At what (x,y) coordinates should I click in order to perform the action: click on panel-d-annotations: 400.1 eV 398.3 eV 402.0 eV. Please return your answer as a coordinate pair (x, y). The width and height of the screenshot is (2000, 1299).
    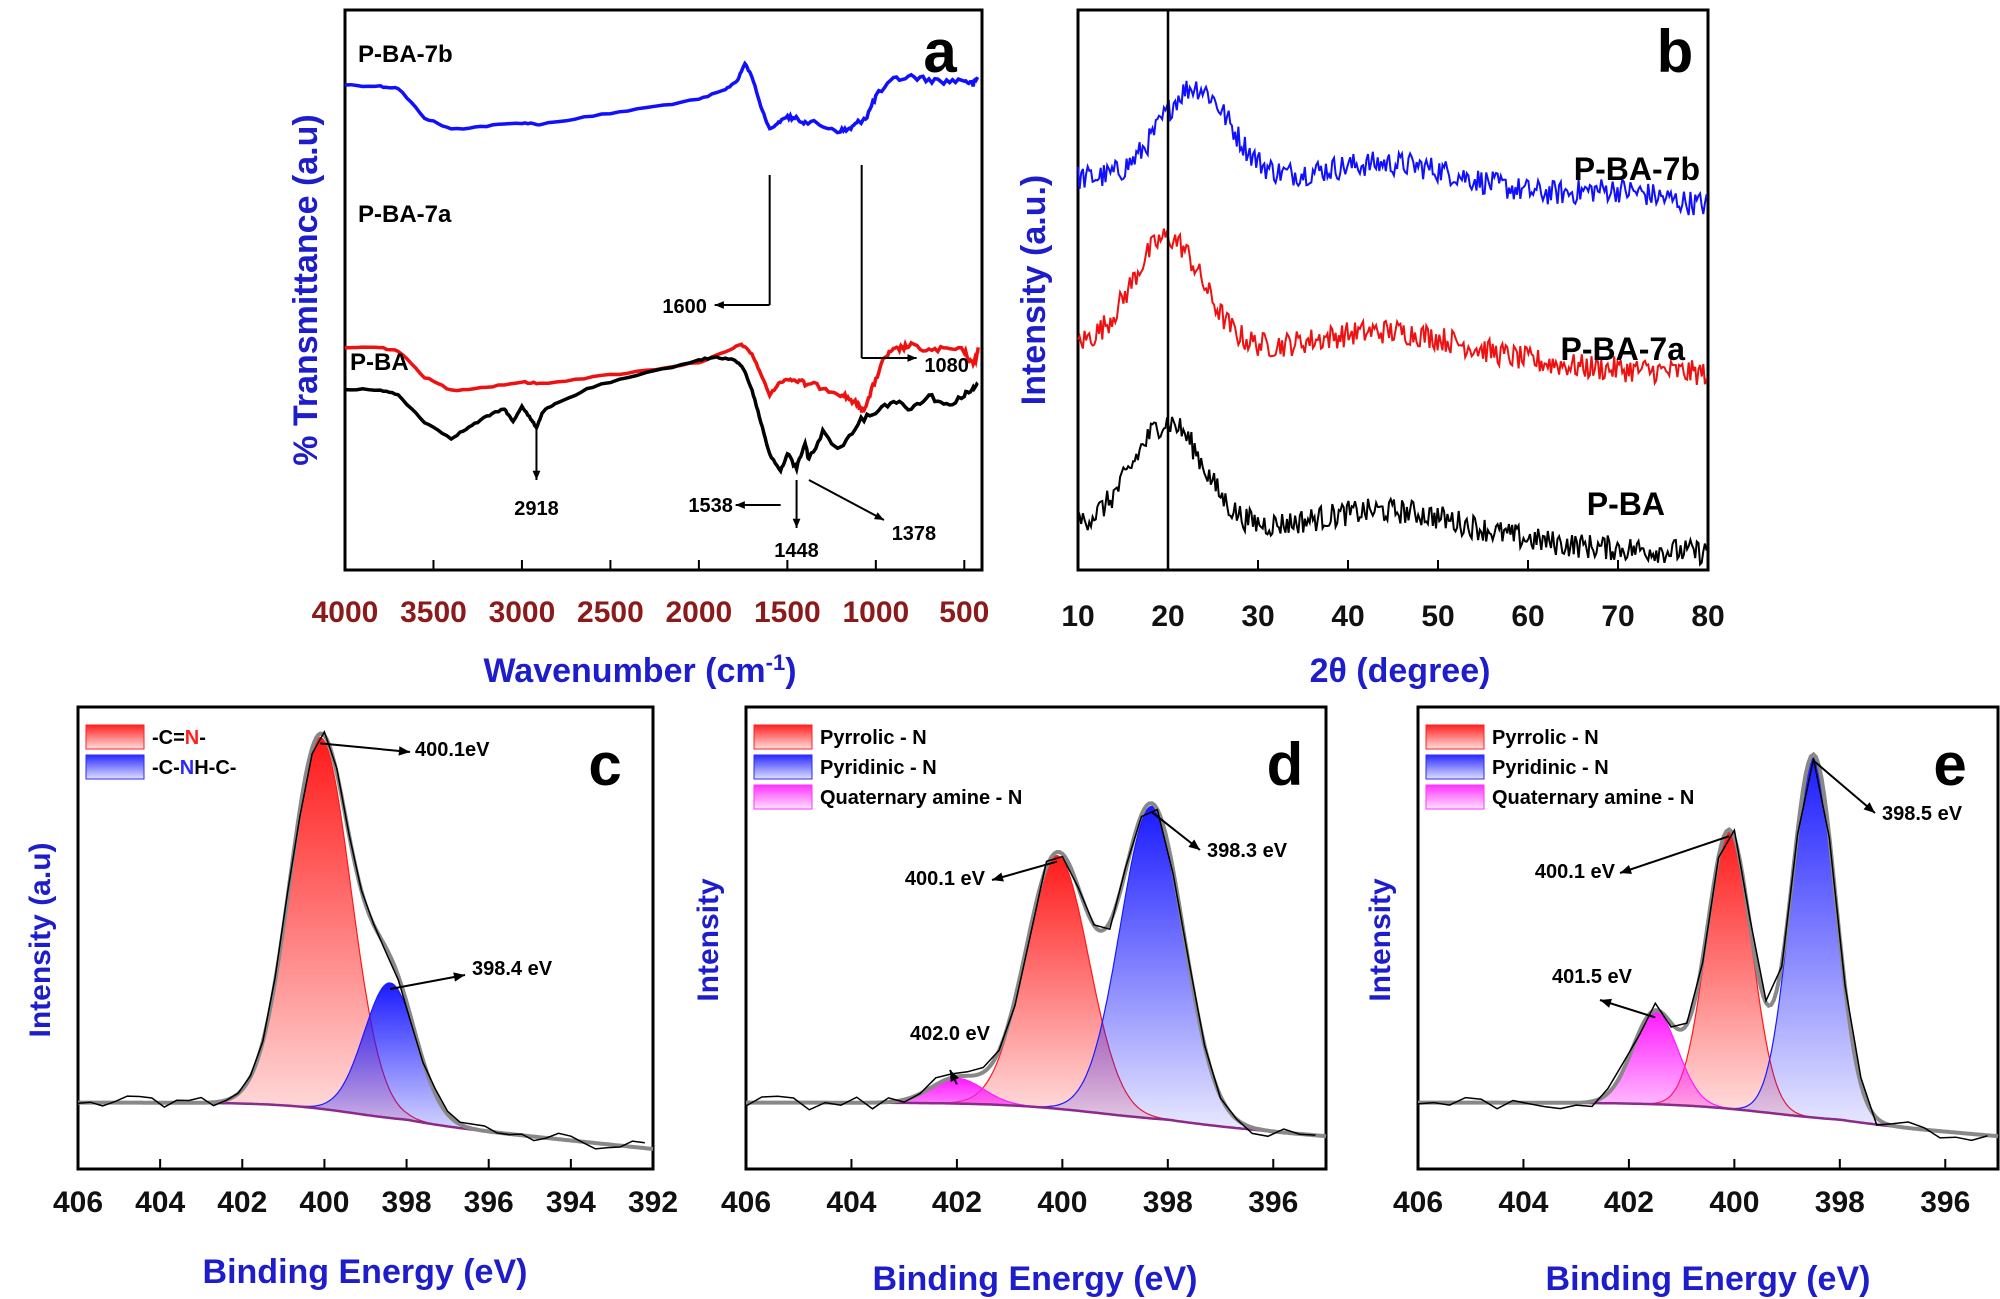
    Looking at the image, I should click on (1096, 948).